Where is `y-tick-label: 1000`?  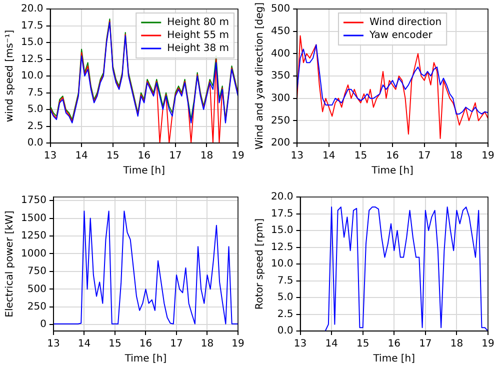
y-tick-label: 1000 is located at coordinates (33, 254).